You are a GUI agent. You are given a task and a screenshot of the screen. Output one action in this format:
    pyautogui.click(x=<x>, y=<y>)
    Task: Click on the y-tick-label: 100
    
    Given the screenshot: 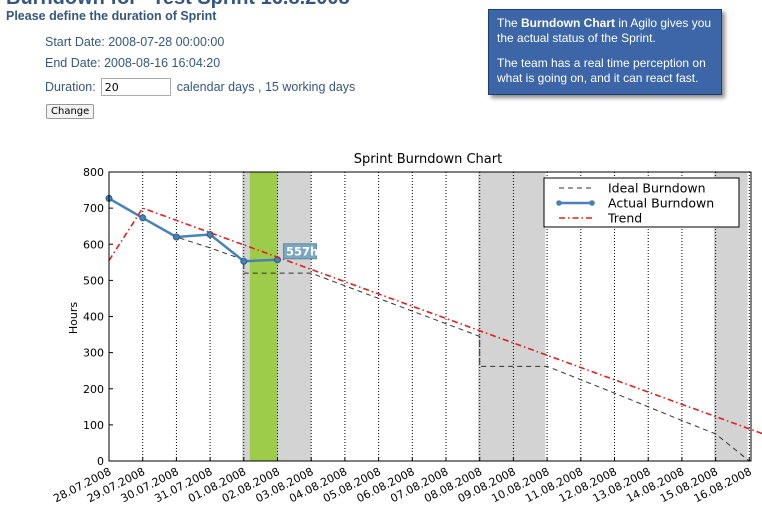 What is the action you would take?
    pyautogui.click(x=93, y=425)
    